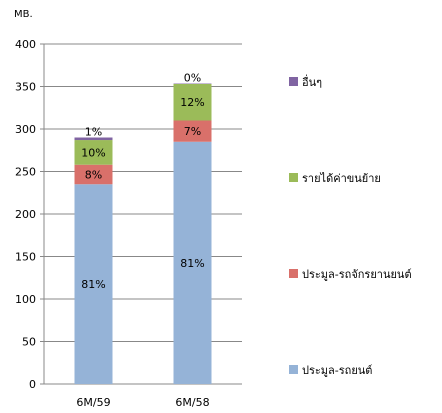  I want to click on y-tick-label: 150, so click(25, 257).